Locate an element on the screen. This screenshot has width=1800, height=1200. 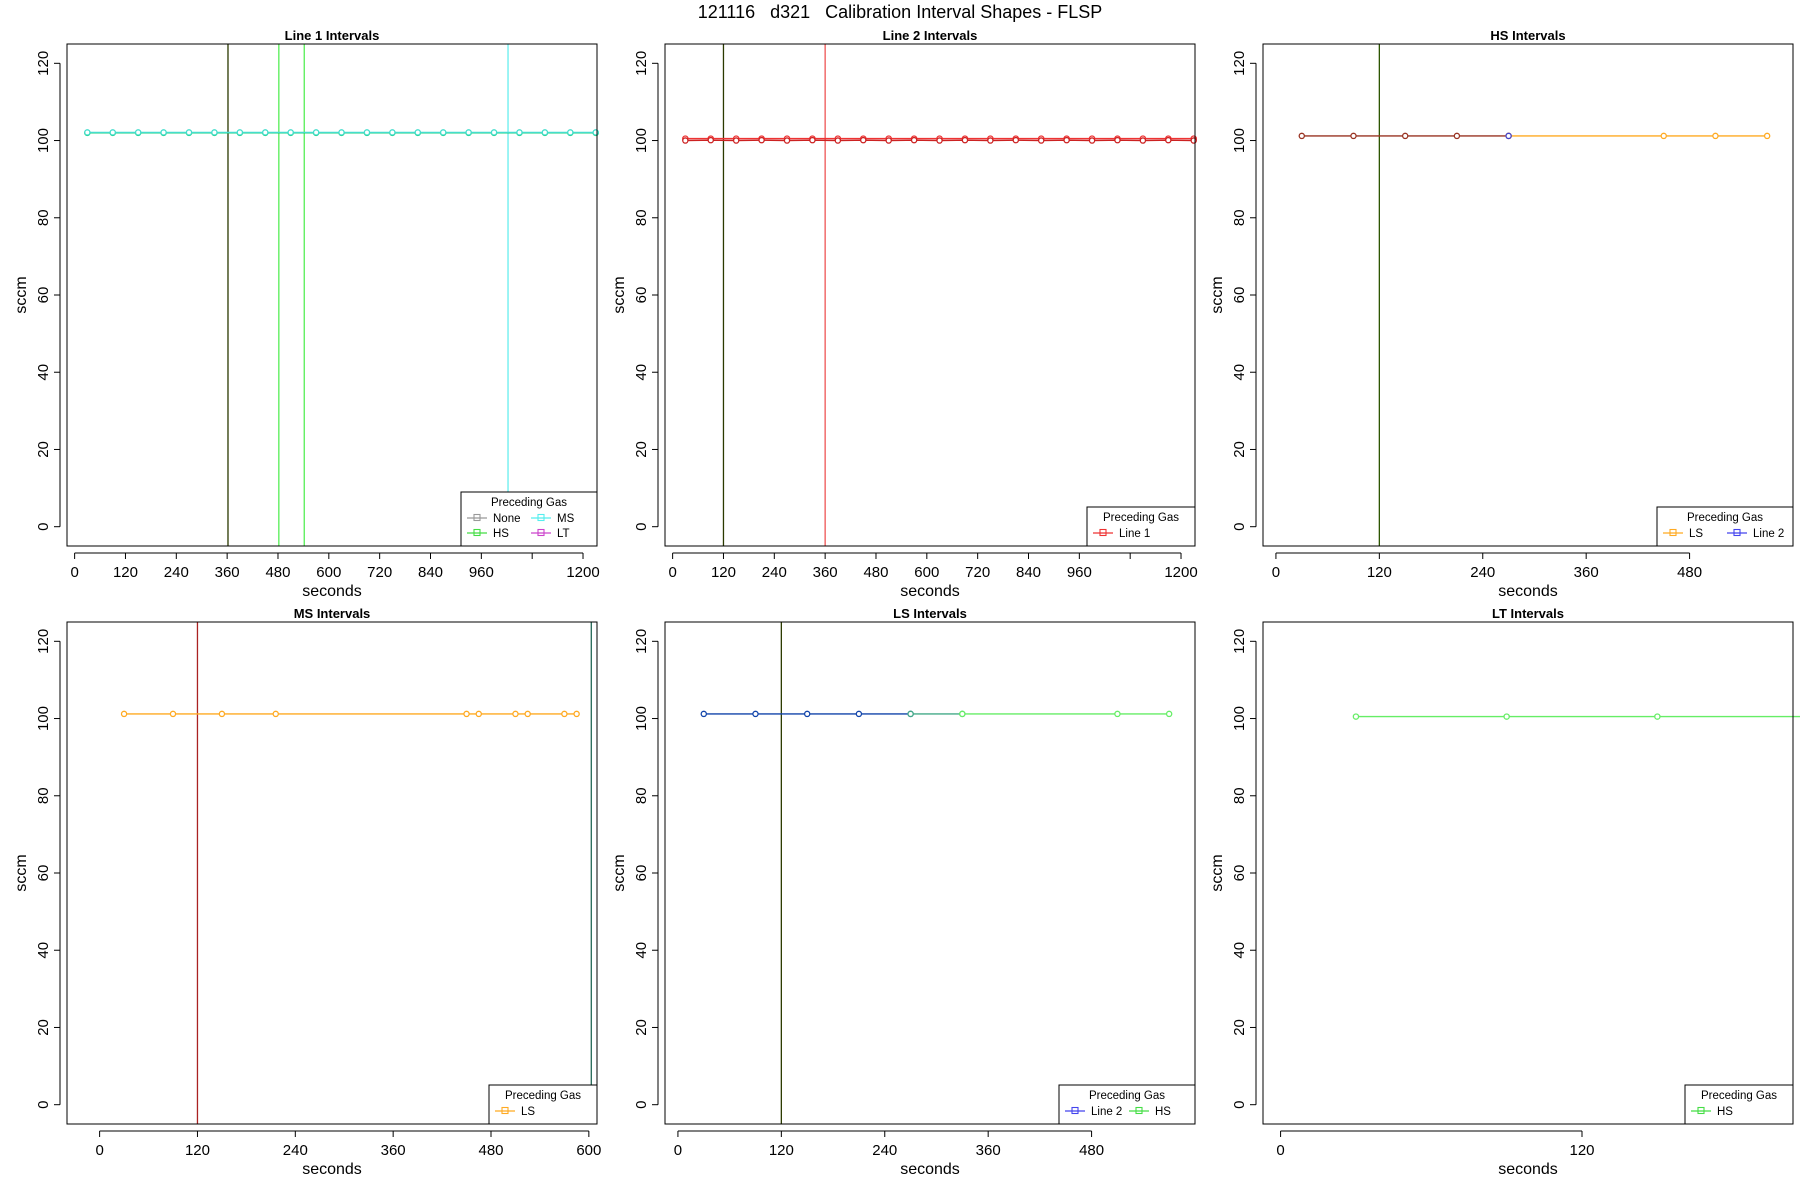
y-tick-label: 0 is located at coordinates (43, 1105).